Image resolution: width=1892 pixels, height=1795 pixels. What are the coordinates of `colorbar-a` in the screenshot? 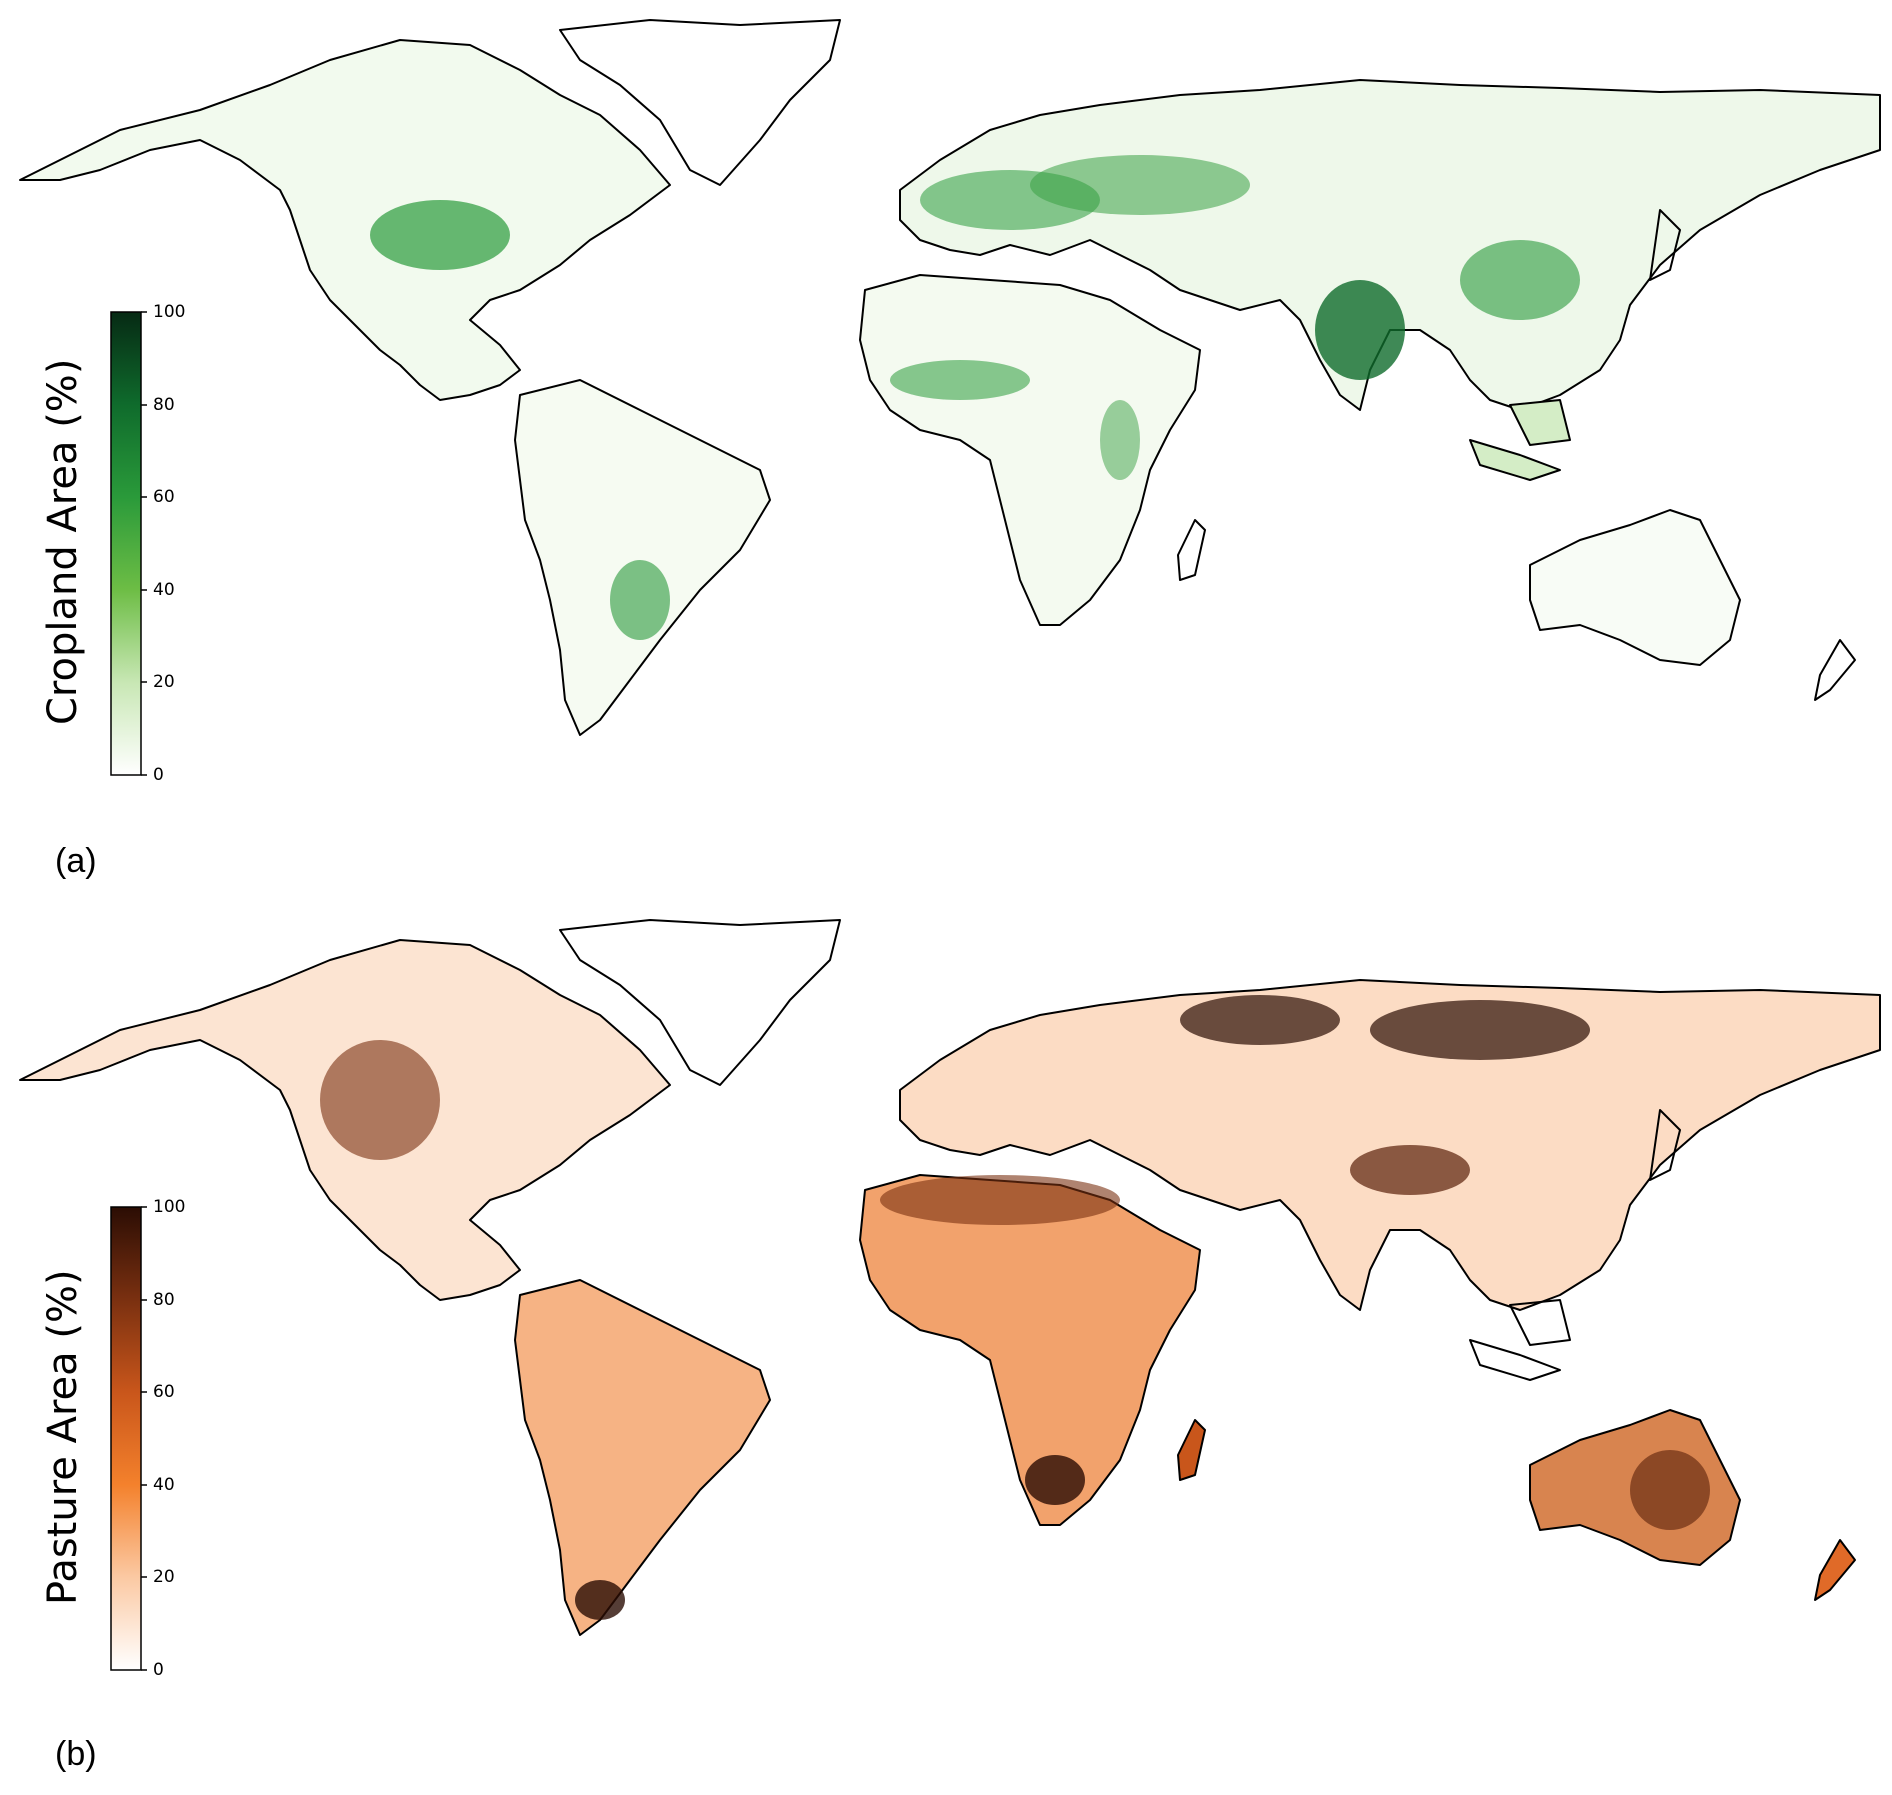 It's located at (126, 543).